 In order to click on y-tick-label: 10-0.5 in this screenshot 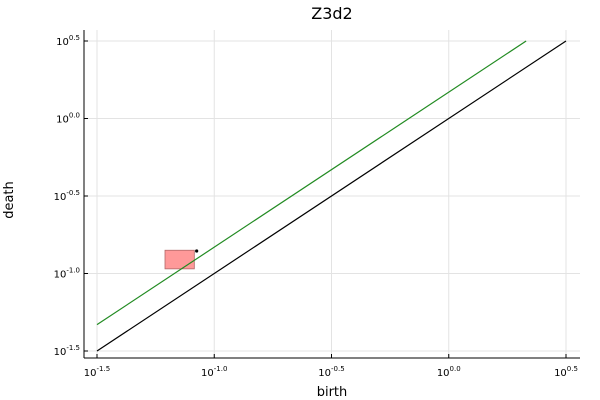, I will do `click(67, 196)`.